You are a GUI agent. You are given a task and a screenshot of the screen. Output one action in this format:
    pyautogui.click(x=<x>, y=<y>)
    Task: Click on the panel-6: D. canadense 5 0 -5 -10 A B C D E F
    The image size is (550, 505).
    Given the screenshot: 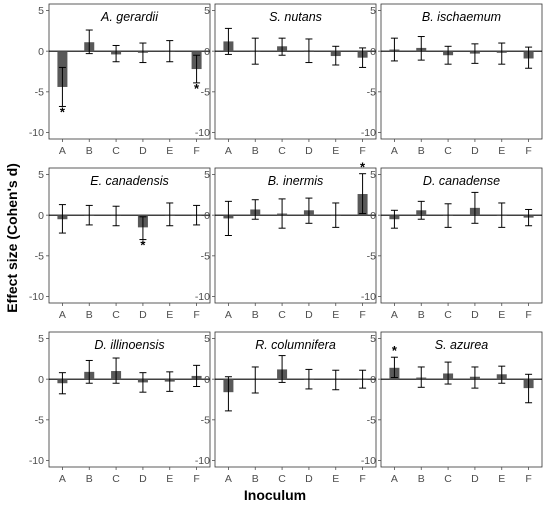 What is the action you would take?
    pyautogui.click(x=452, y=244)
    